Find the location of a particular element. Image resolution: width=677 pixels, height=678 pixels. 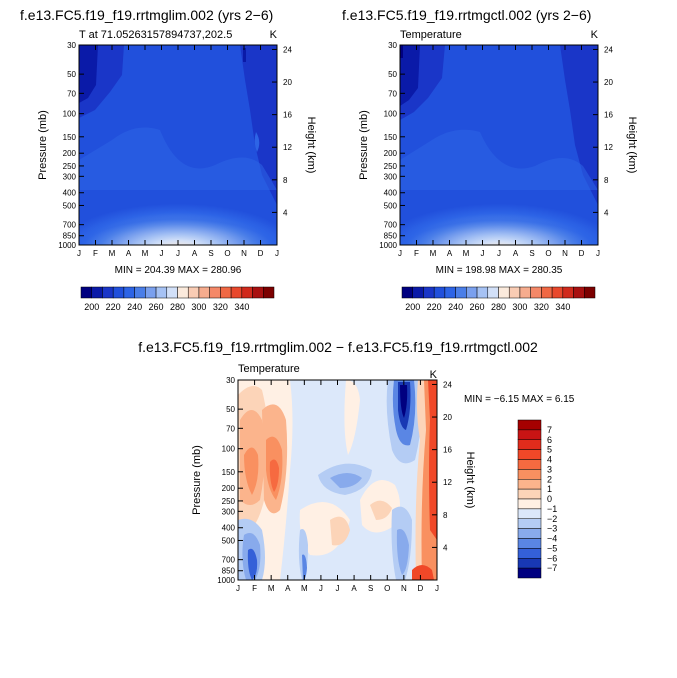

pressure-tick-label: 100 is located at coordinates (229, 449).